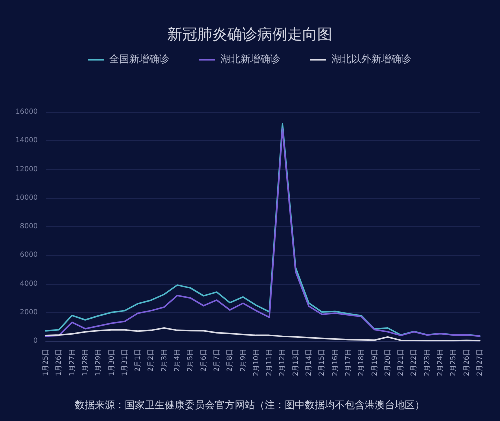  I want to click on legend-label: 湖北新增确诊, so click(250, 60).